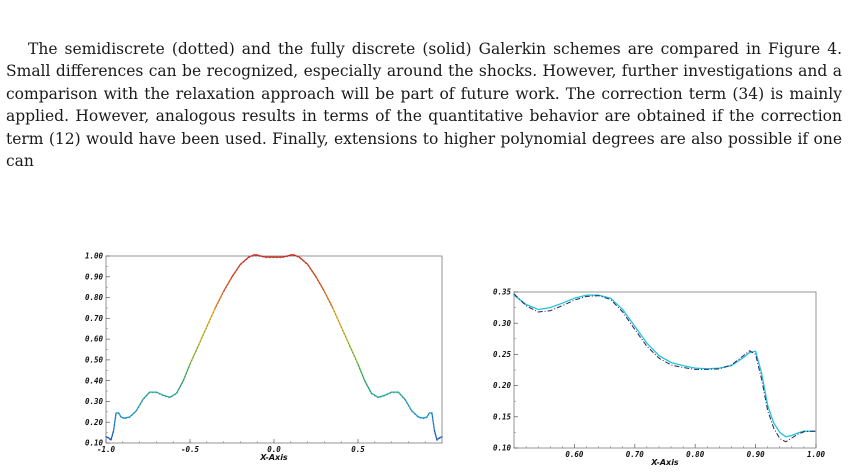  Describe the element at coordinates (190, 449) in the screenshot. I see `x-tick-label: -0.5` at that location.